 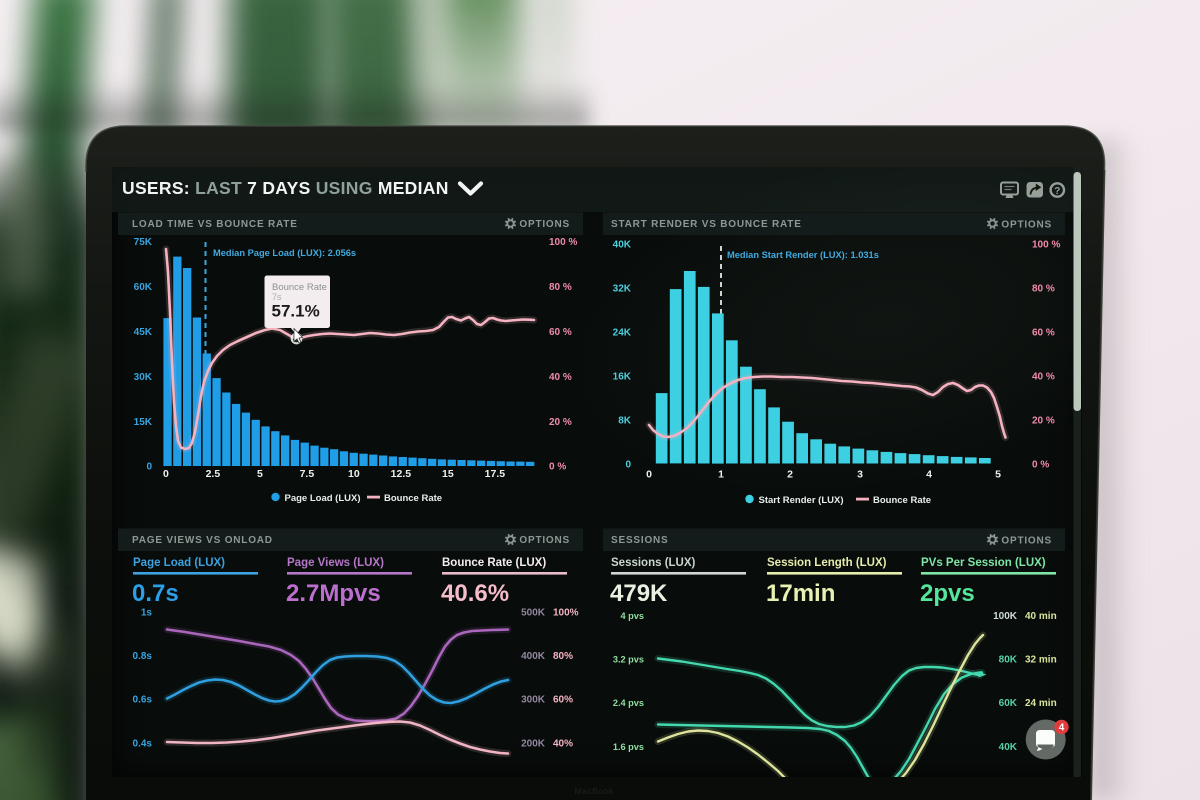 I want to click on svg-text: 2, so click(x=790, y=475).